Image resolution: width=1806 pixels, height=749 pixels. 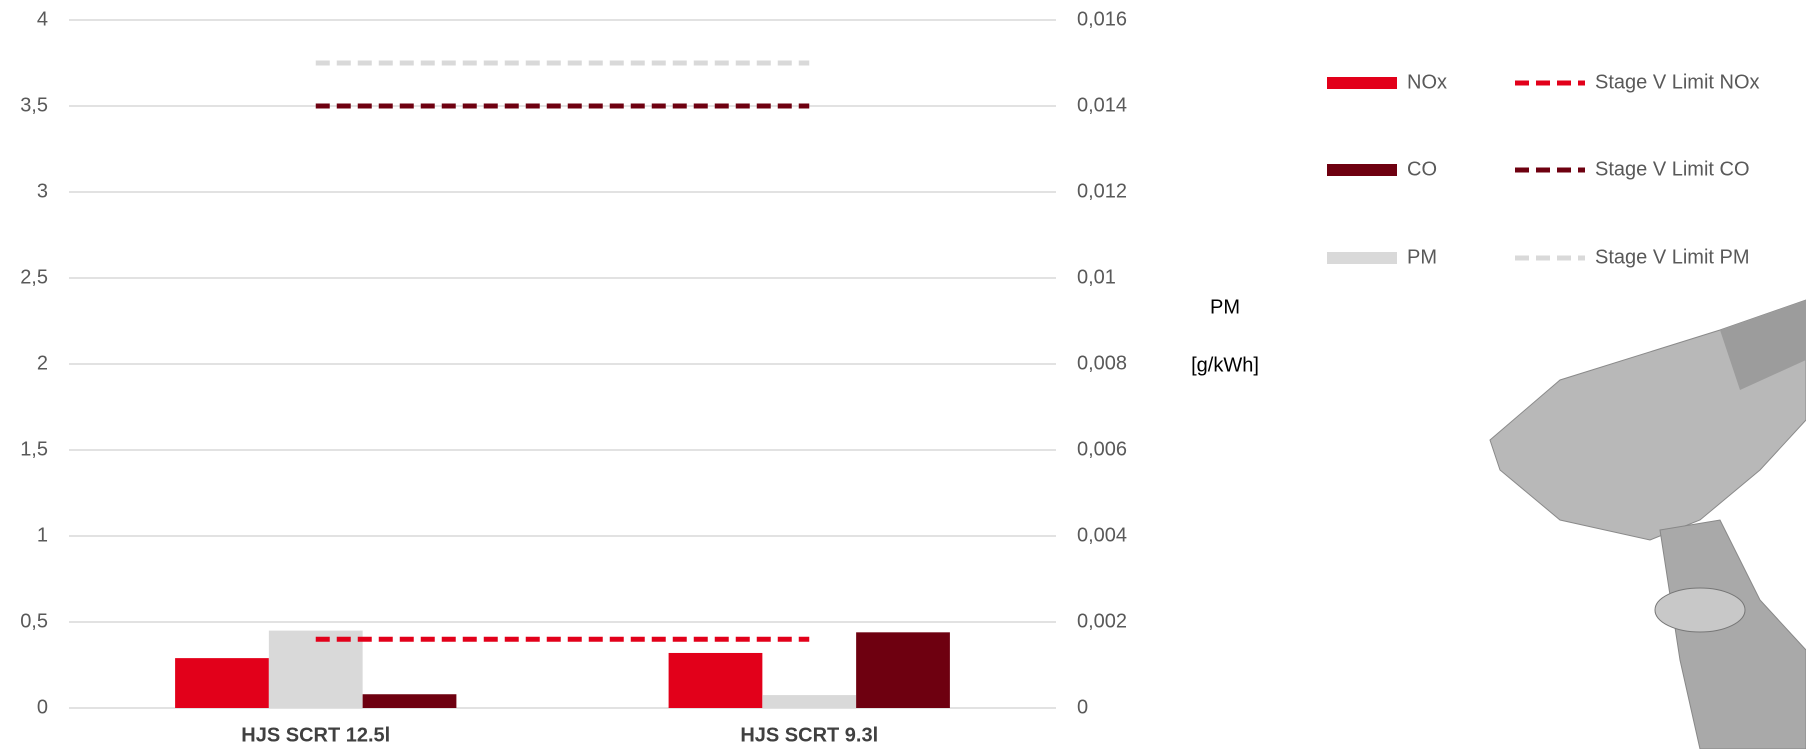 What do you see at coordinates (1102, 19) in the screenshot?
I see `y2-tick-label: 0,016` at bounding box center [1102, 19].